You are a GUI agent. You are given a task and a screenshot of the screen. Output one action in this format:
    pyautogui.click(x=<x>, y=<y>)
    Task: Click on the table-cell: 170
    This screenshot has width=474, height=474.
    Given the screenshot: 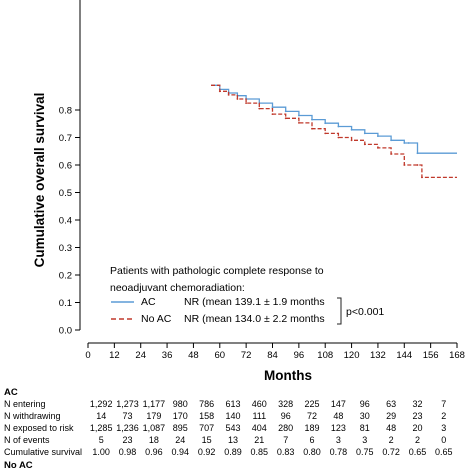 What is the action you would take?
    pyautogui.click(x=180, y=416)
    